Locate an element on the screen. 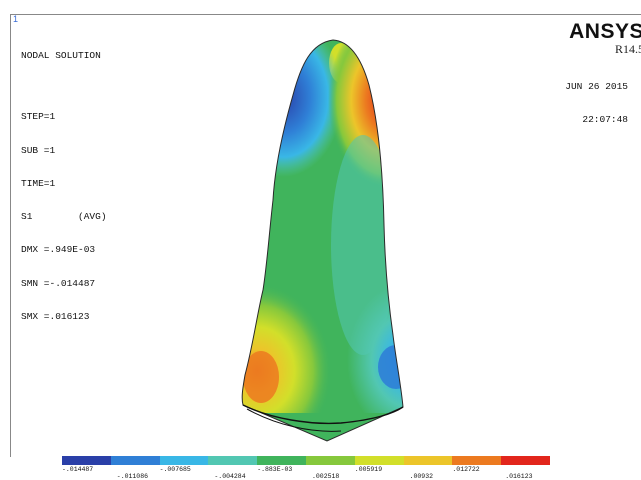  smx-label: SMX =.016123 is located at coordinates (55, 317).